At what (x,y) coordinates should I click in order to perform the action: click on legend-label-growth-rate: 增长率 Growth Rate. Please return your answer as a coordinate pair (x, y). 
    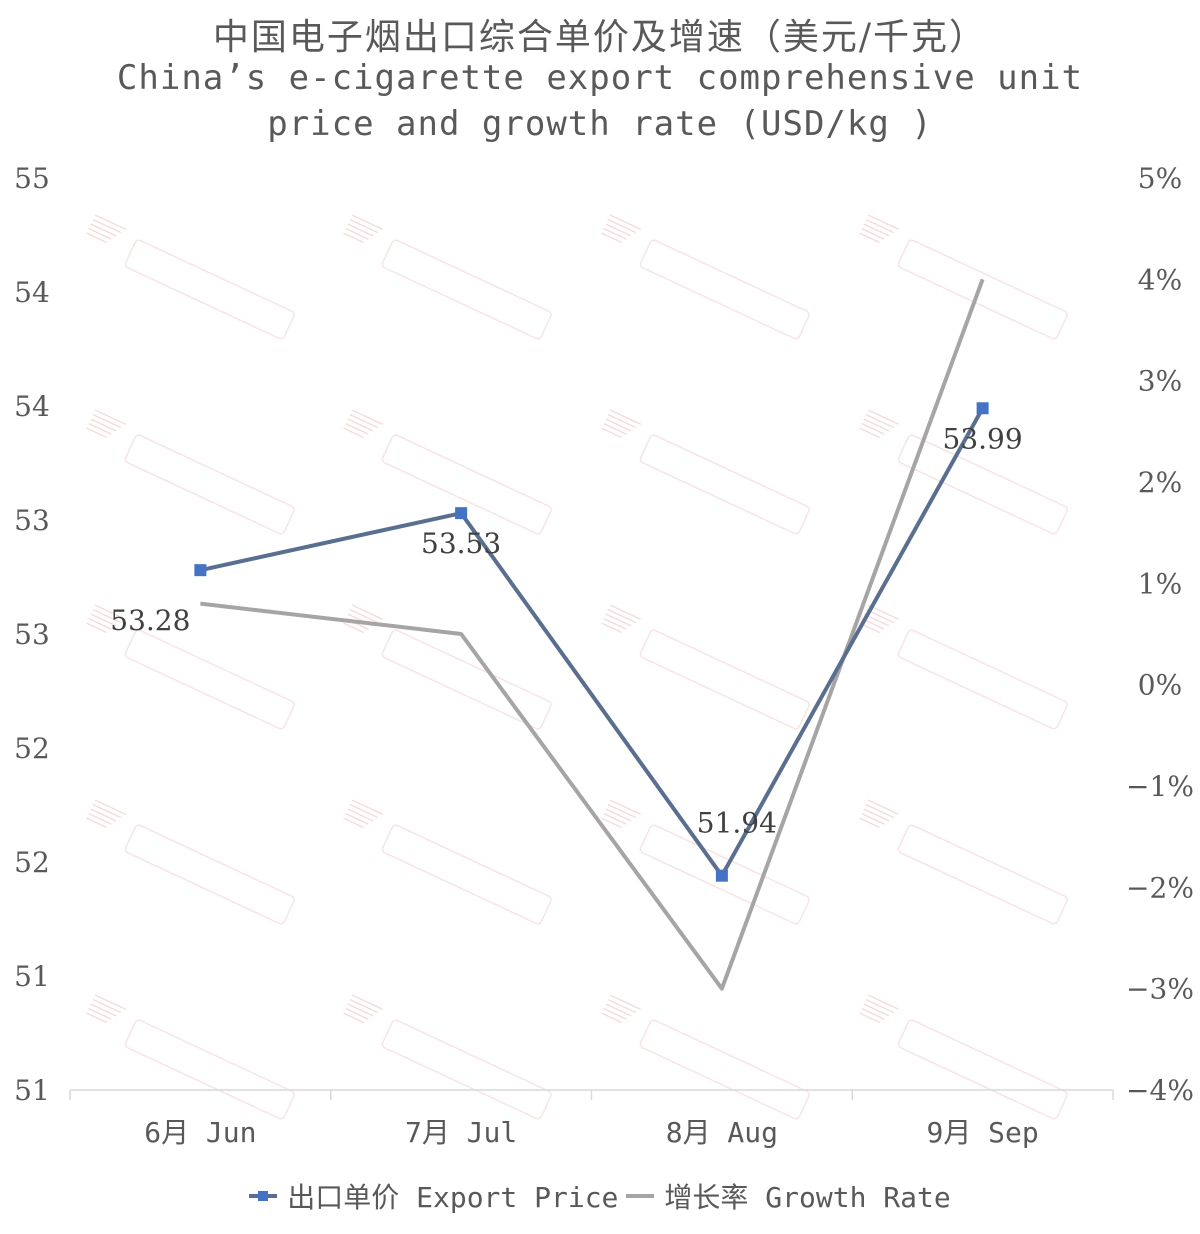
    Looking at the image, I should click on (807, 1197).